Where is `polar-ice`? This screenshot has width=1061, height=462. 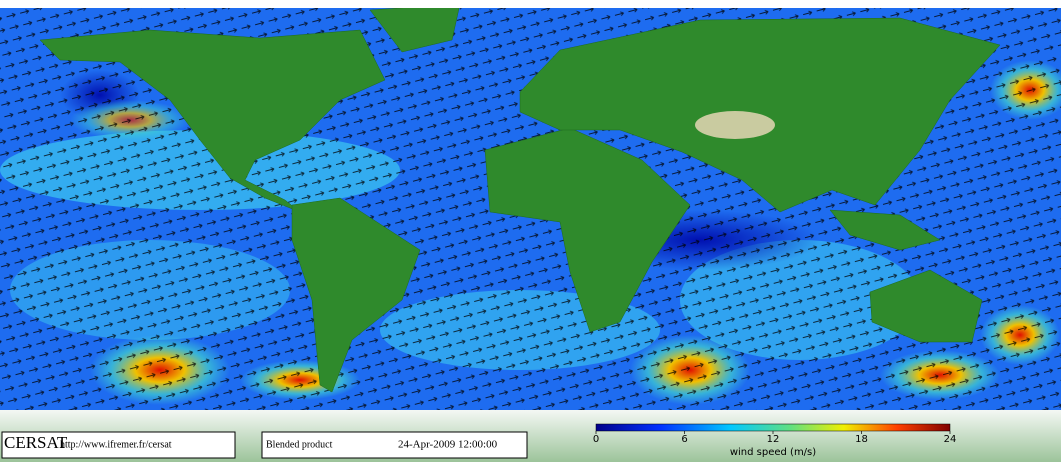 polar-ice is located at coordinates (530, 4).